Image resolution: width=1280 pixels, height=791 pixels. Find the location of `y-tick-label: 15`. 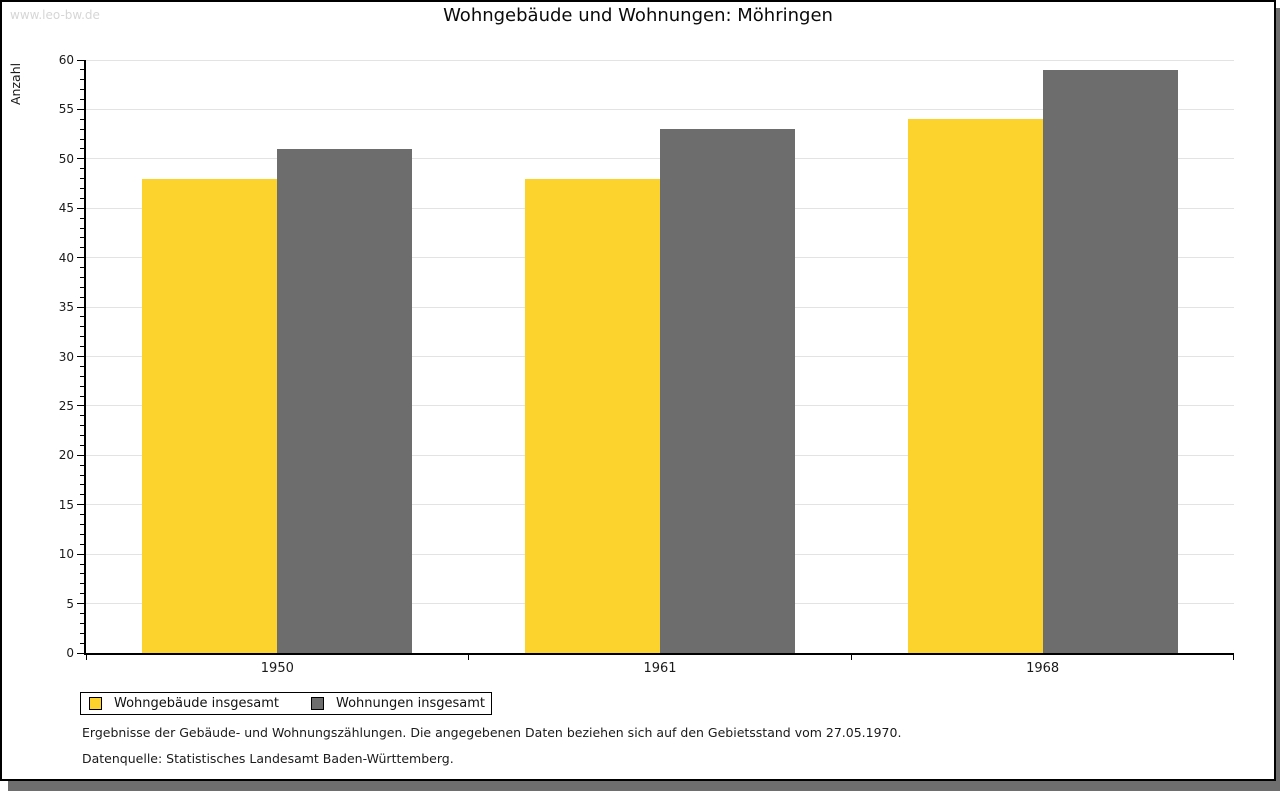

y-tick-label: 15 is located at coordinates (66, 504).